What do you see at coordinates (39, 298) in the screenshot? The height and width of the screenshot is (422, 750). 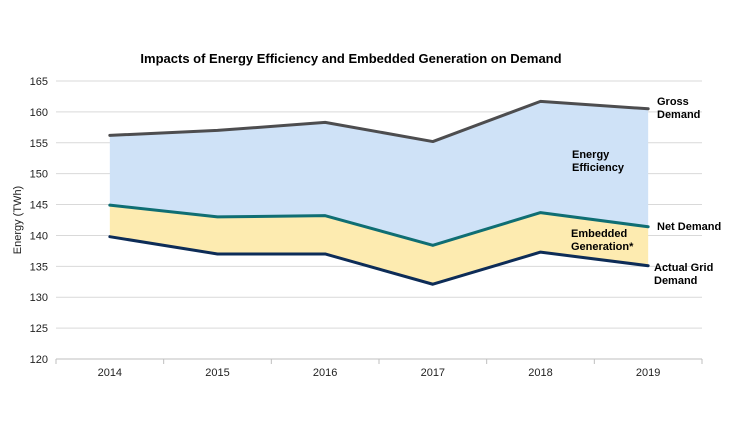 I see `y-tick-130: 130` at bounding box center [39, 298].